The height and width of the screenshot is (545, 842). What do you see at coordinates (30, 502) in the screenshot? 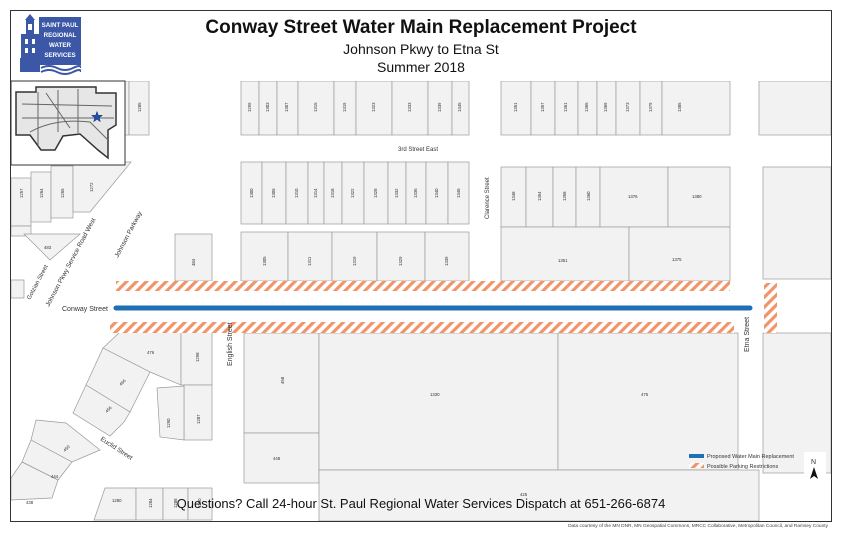
I see `parcel-number: 438` at bounding box center [30, 502].